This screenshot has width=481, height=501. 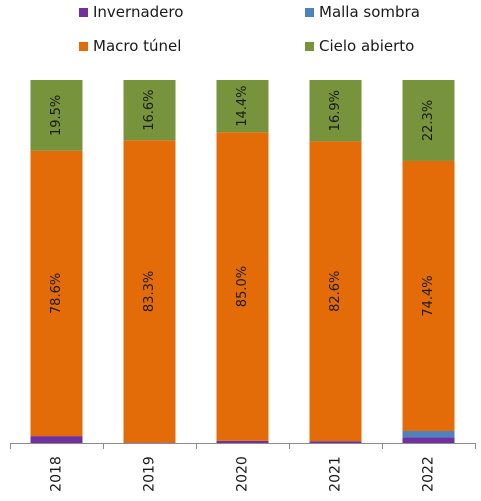 I want to click on bar-stack-2021, so click(x=335, y=261).